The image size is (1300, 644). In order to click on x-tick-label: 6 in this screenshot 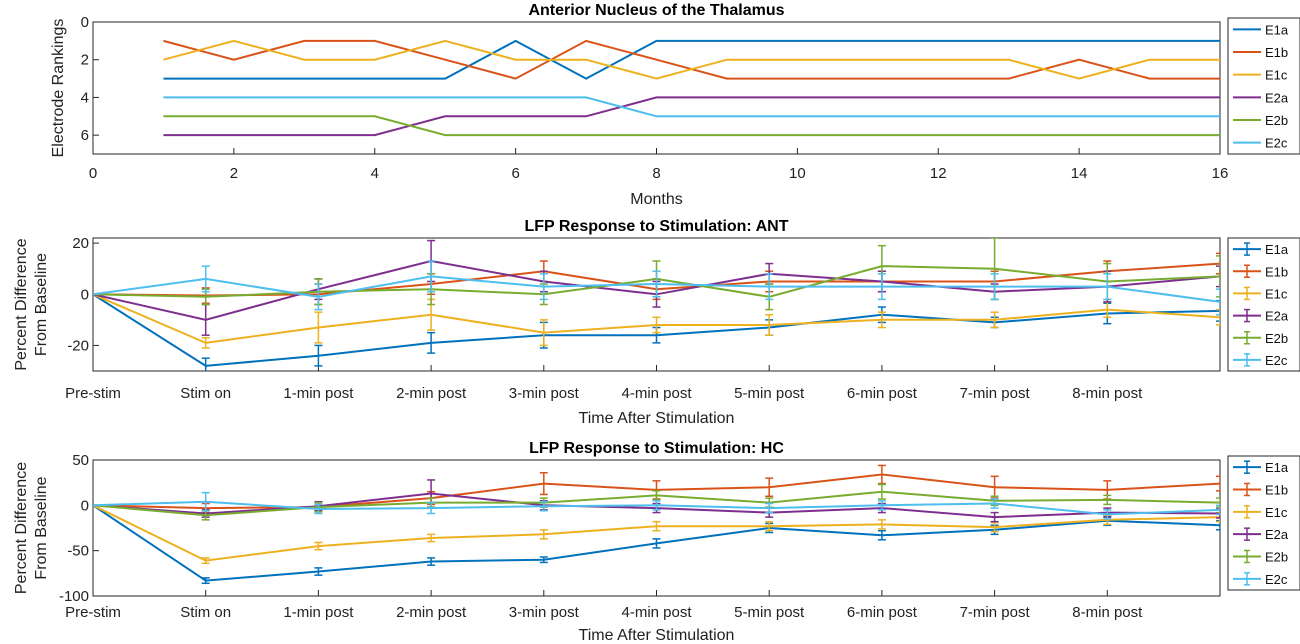, I will do `click(515, 173)`.